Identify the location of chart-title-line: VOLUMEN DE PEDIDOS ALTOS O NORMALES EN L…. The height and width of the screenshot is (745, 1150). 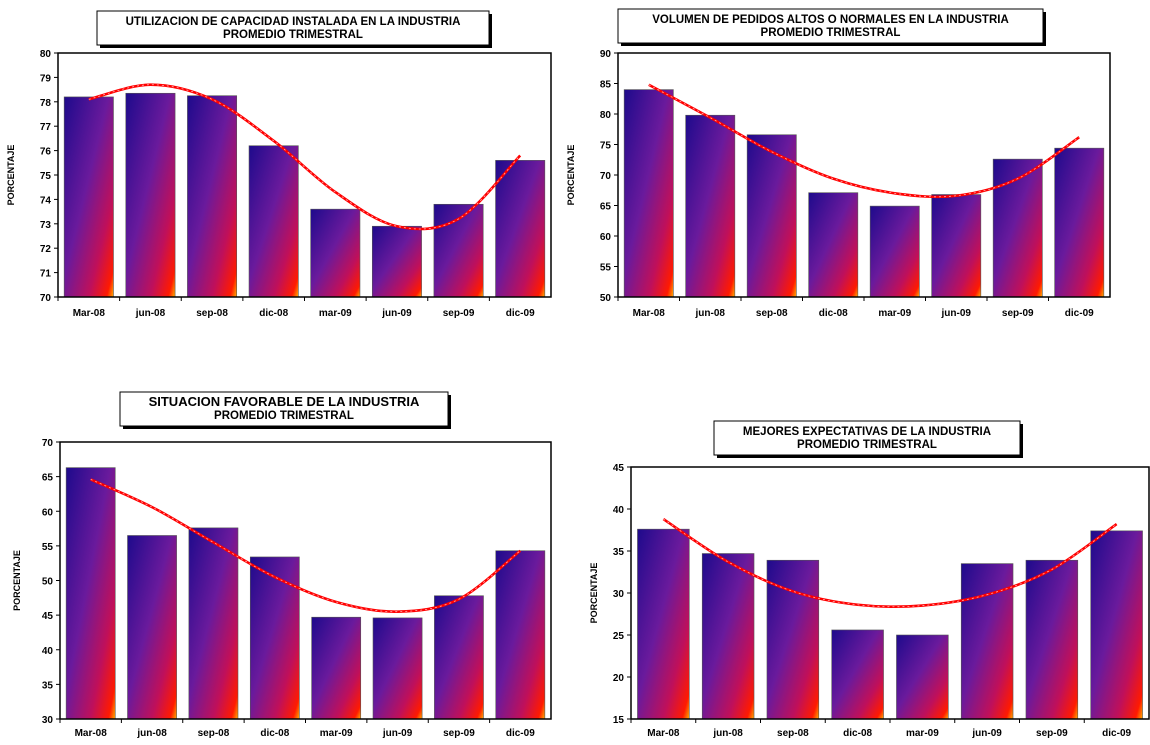
(830, 20).